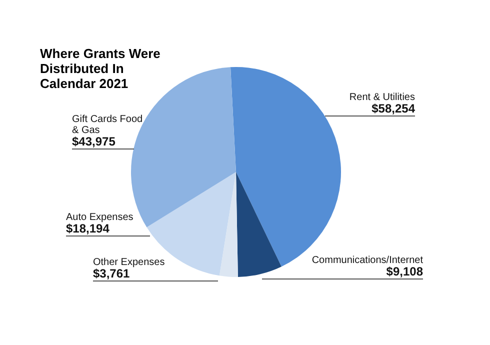  Describe the element at coordinates (100, 217) in the screenshot. I see `slice-label: Auto Expenses` at that location.